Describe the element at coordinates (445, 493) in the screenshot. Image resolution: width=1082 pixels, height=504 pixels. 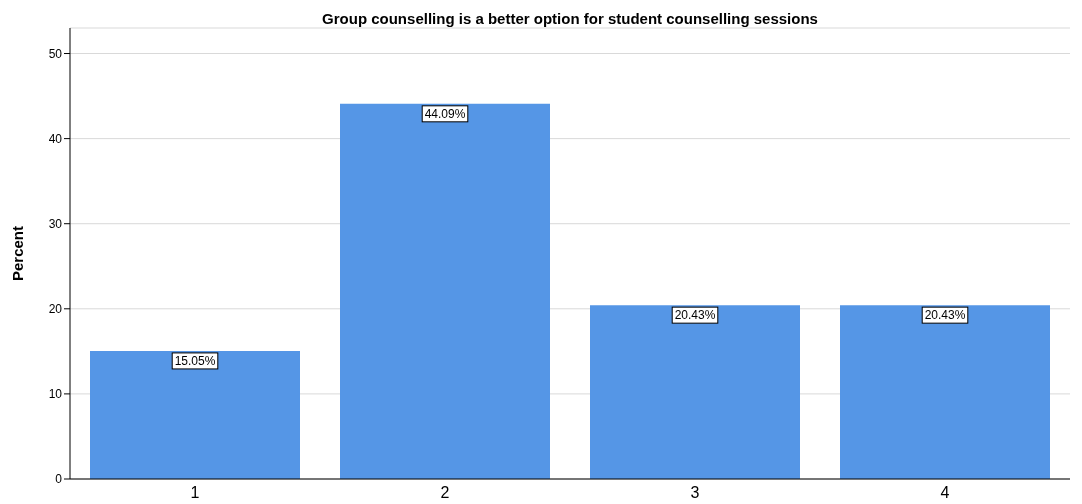
I see `x-tick-label: 2` at that location.